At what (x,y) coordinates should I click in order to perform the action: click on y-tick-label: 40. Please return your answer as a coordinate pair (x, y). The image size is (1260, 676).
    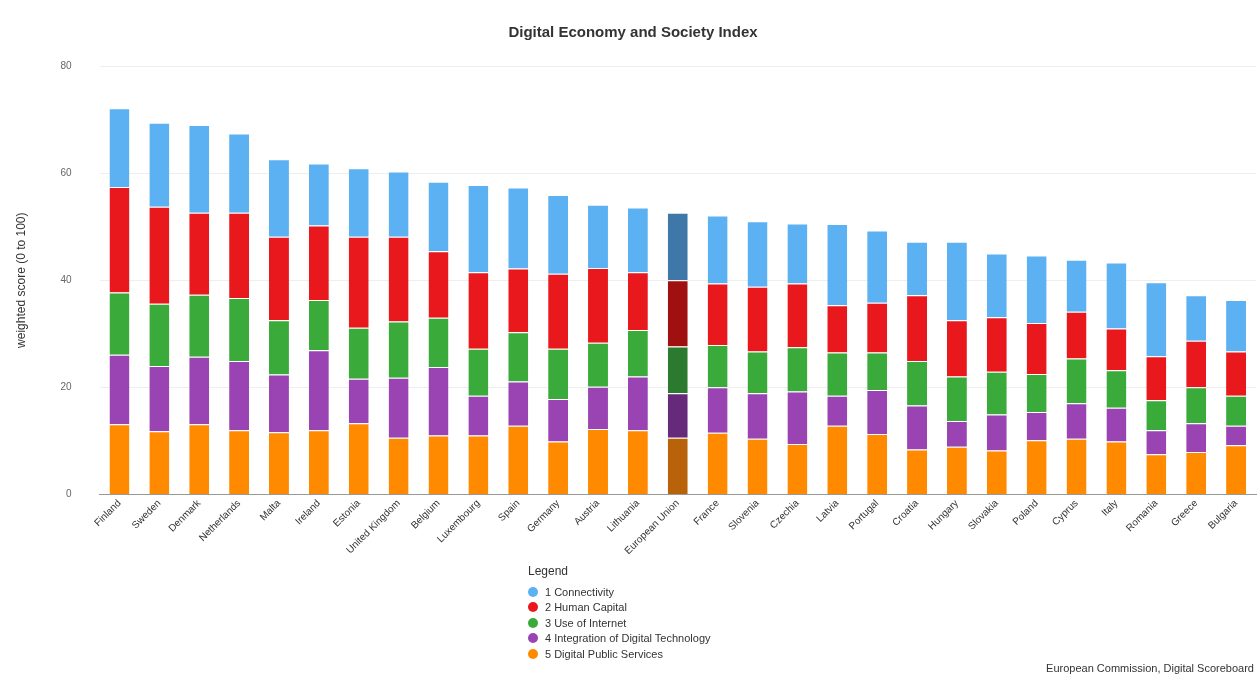
    Looking at the image, I should click on (66, 279).